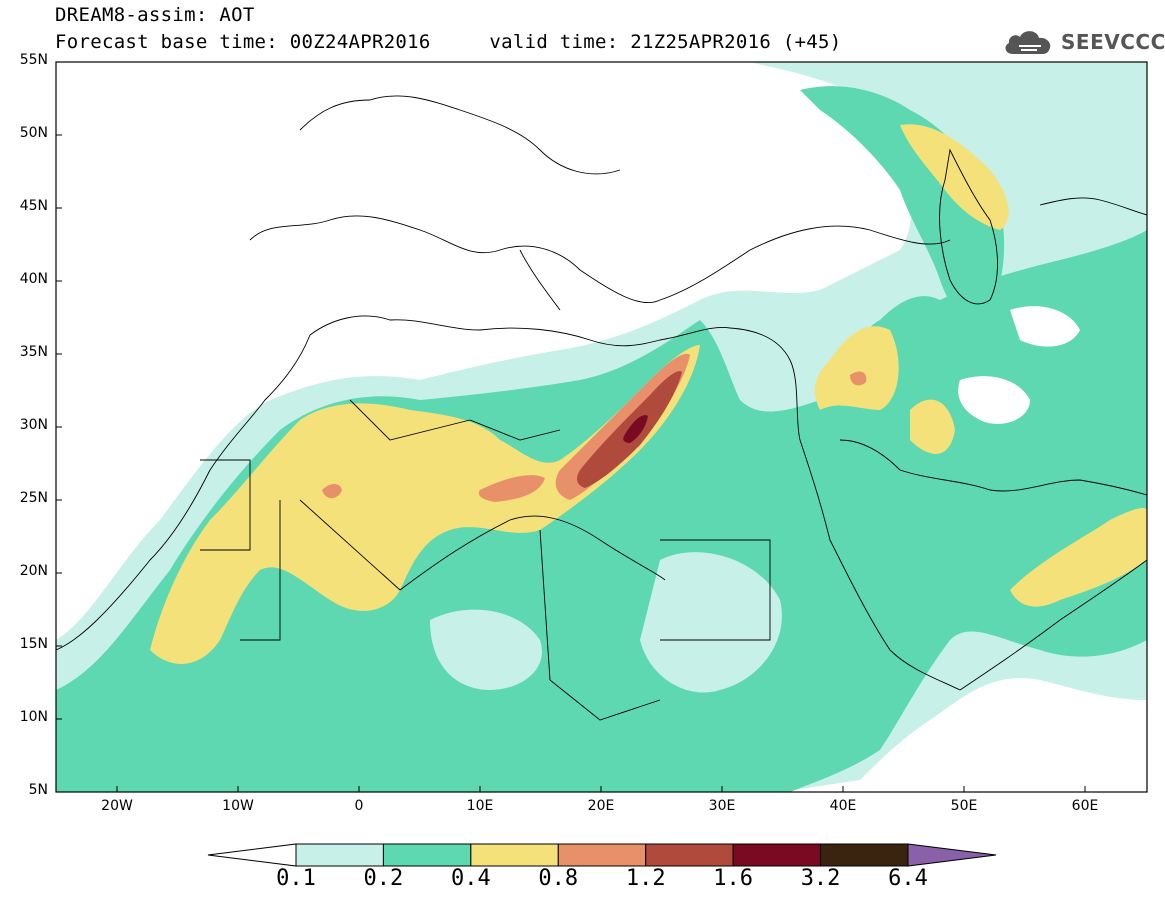 Image resolution: width=1165 pixels, height=905 pixels. What do you see at coordinates (733, 878) in the screenshot?
I see `legend-label: 1.6` at bounding box center [733, 878].